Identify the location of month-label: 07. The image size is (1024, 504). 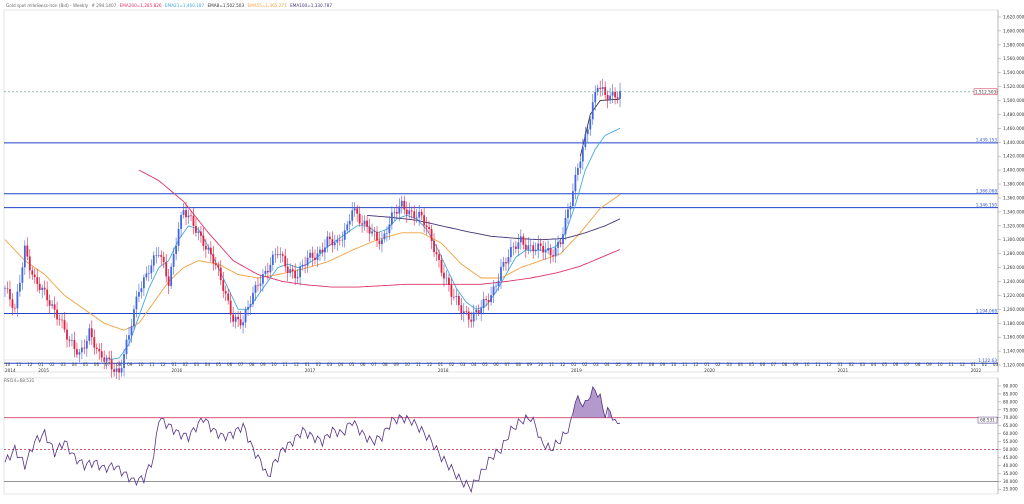
(907, 364).